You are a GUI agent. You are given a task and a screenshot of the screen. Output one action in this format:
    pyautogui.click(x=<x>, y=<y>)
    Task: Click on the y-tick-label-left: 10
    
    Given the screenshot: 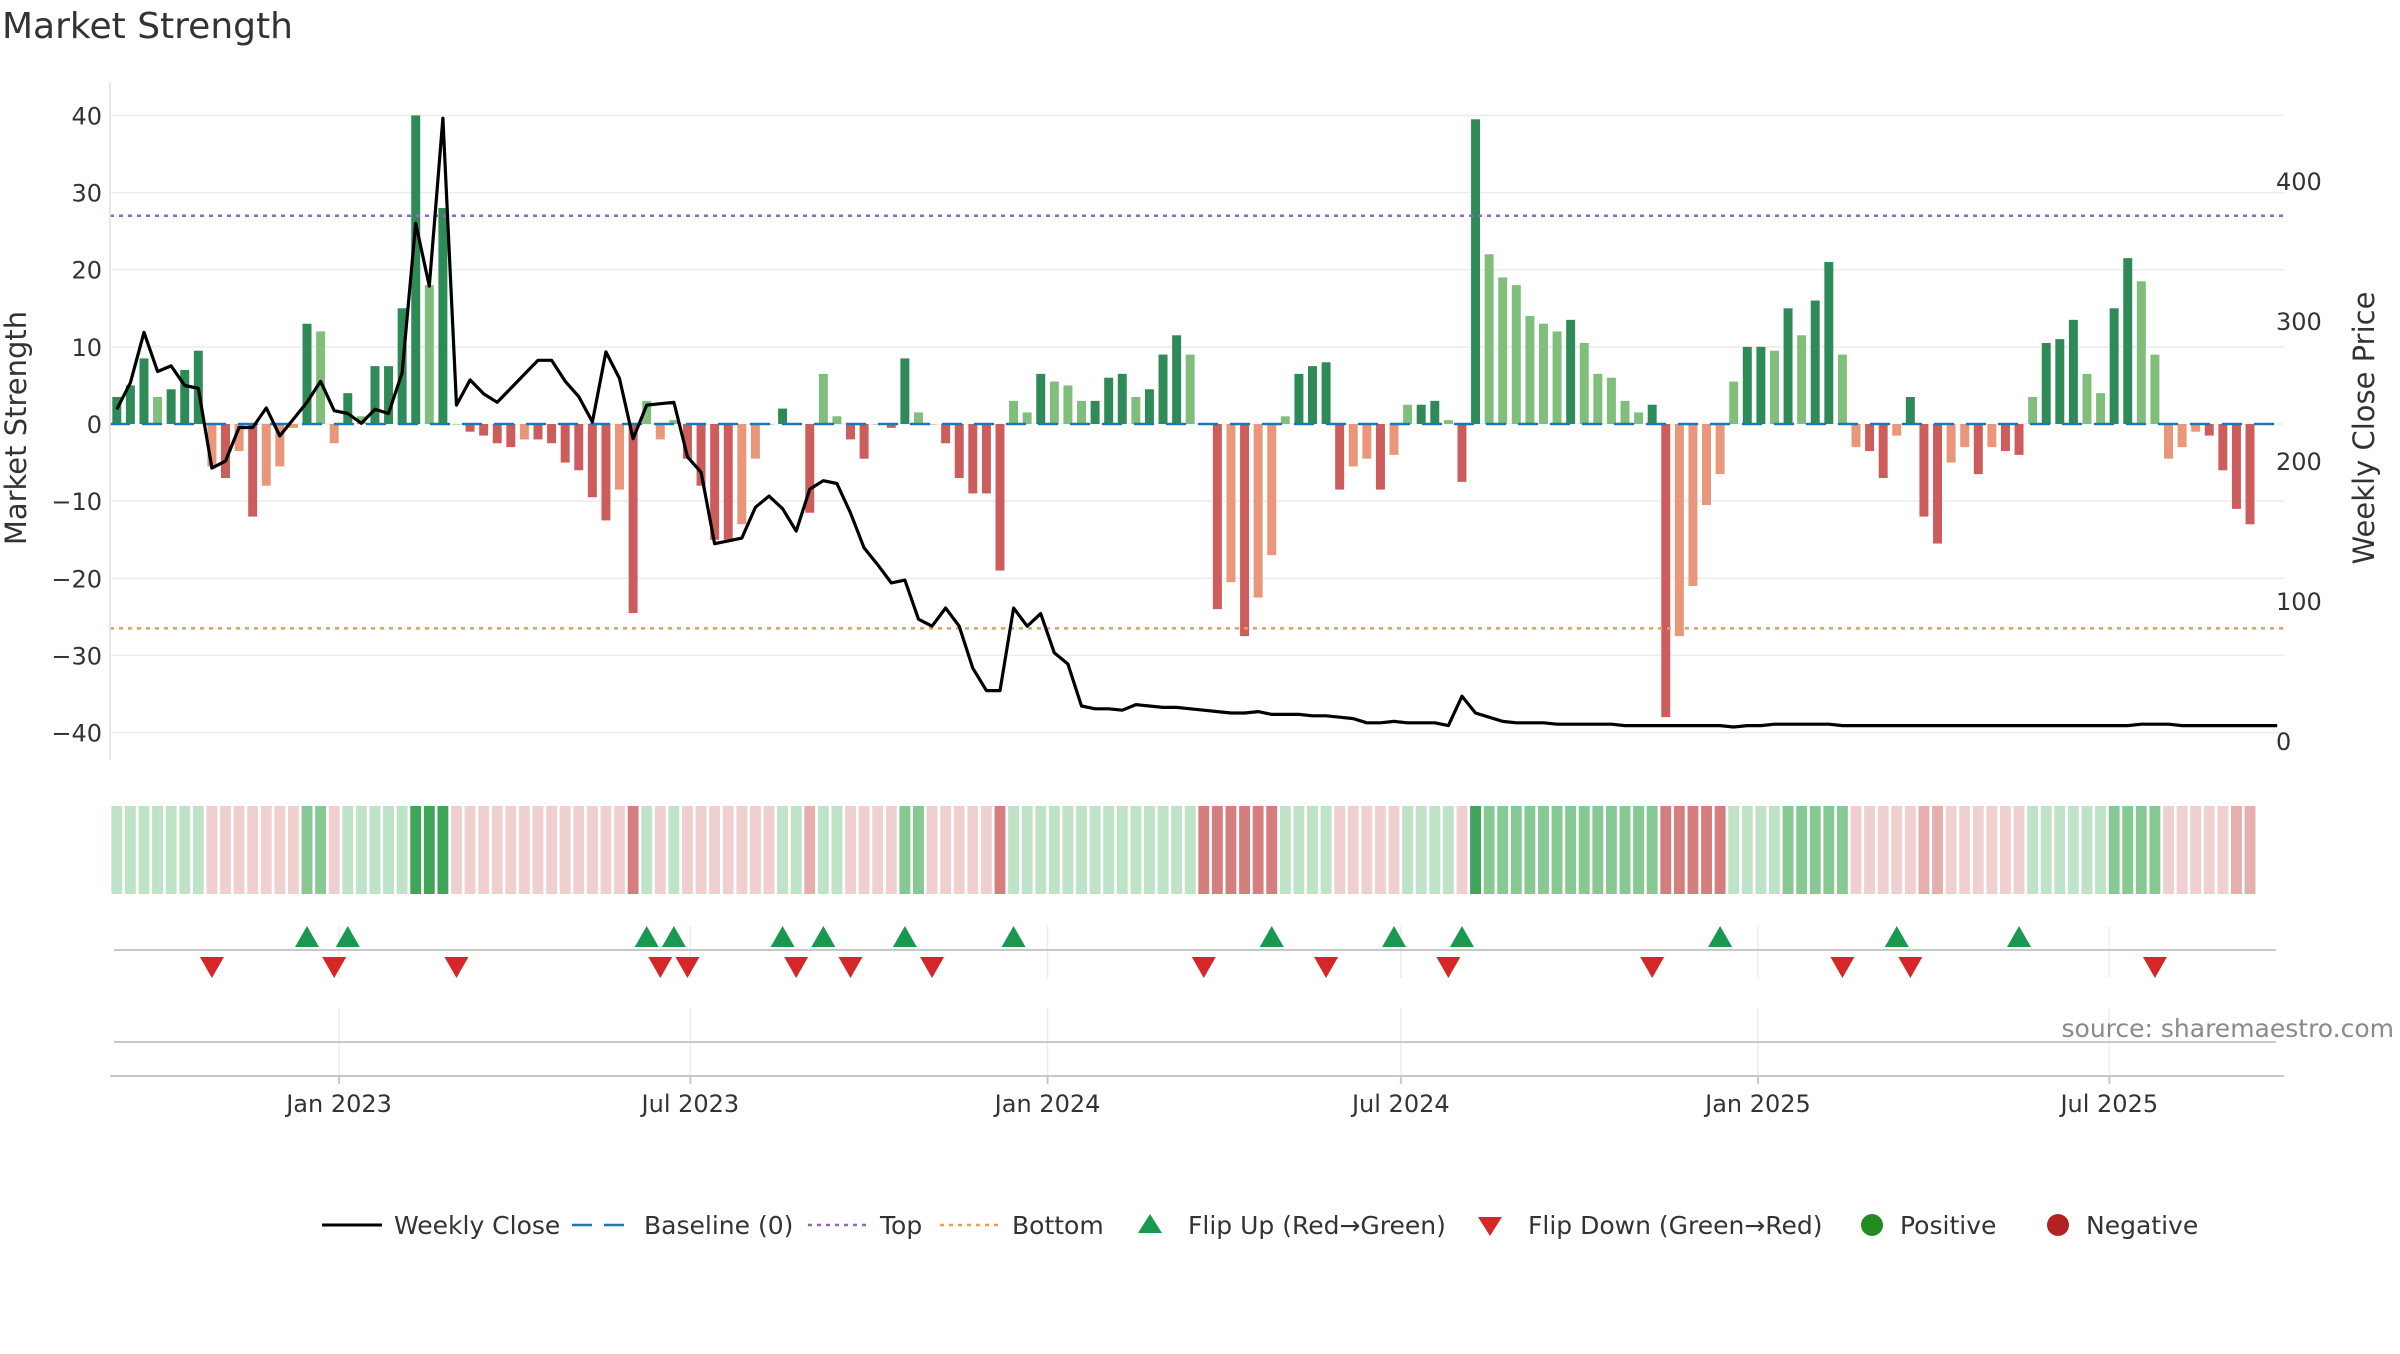 What is the action you would take?
    pyautogui.click(x=86, y=348)
    